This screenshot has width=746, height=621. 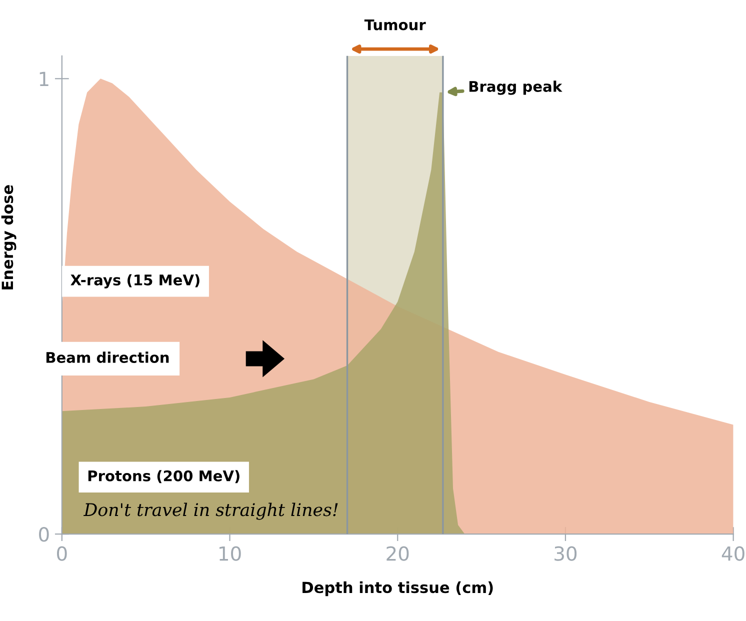 What do you see at coordinates (164, 477) in the screenshot?
I see `series-label: Protons (200 MeV)` at bounding box center [164, 477].